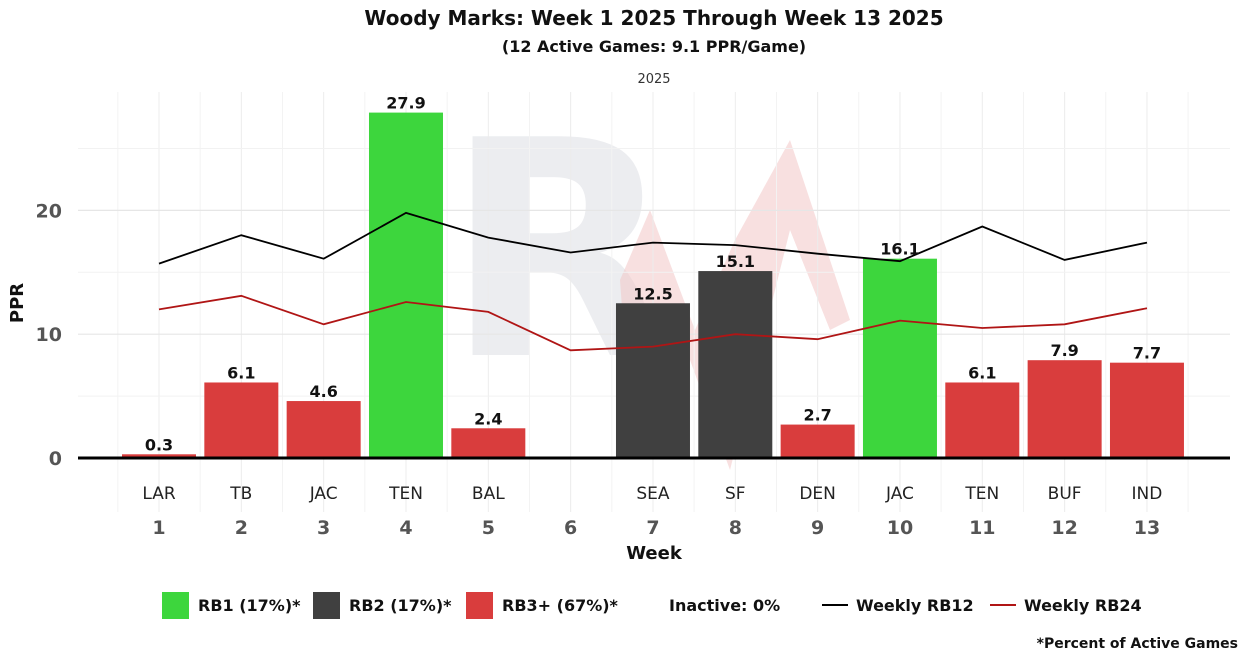  Describe the element at coordinates (652, 528) in the screenshot. I see `x-tick-label: 7` at that location.